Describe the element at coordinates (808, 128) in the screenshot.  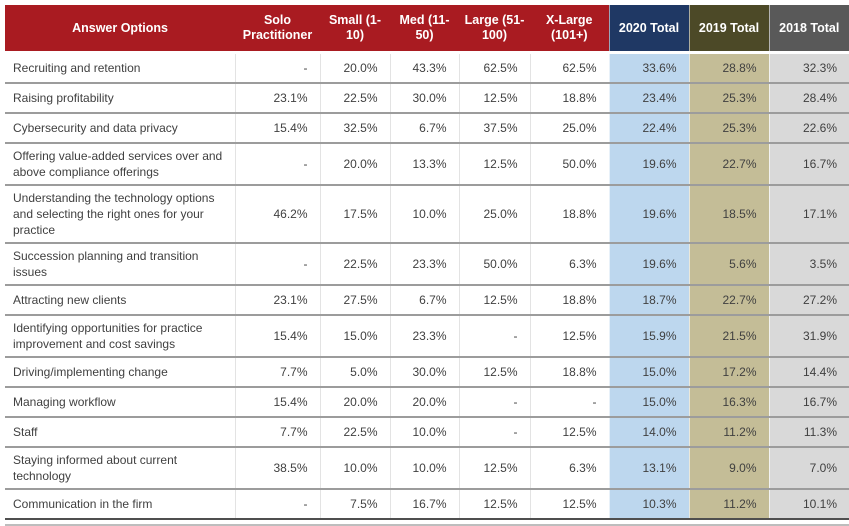
I see `value-cell-2018-total: 22.6%` at that location.